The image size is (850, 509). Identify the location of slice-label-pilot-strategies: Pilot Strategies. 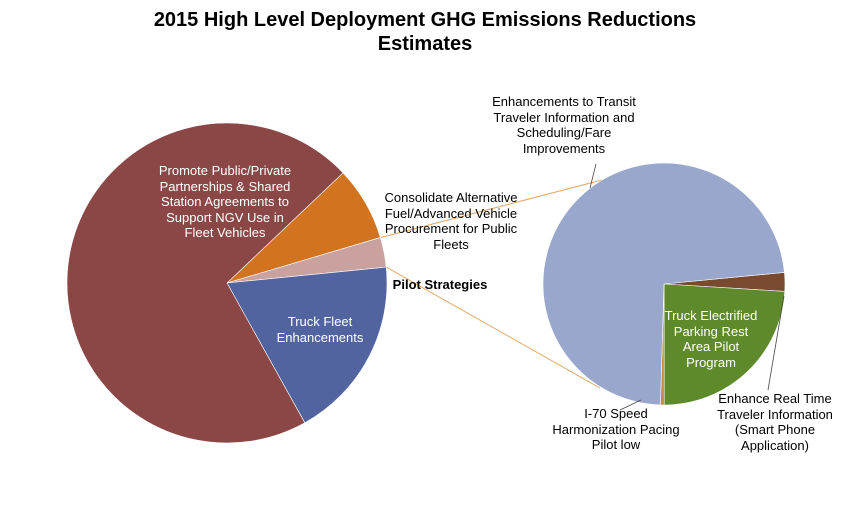
(440, 285).